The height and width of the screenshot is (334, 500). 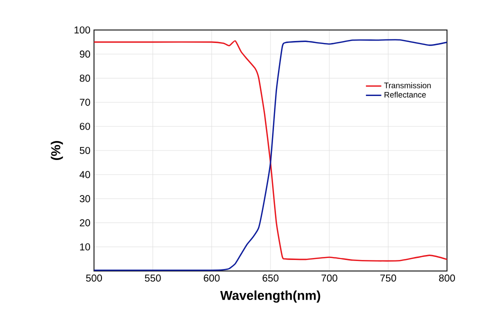 What do you see at coordinates (85, 174) in the screenshot?
I see `y-tick-label: 40` at bounding box center [85, 174].